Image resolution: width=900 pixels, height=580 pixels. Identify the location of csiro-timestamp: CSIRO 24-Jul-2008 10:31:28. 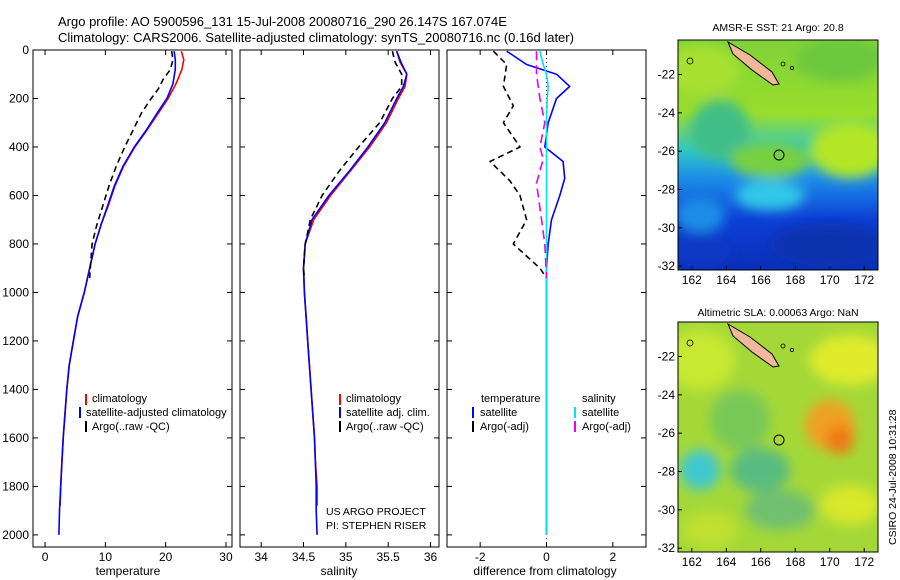
(893, 477).